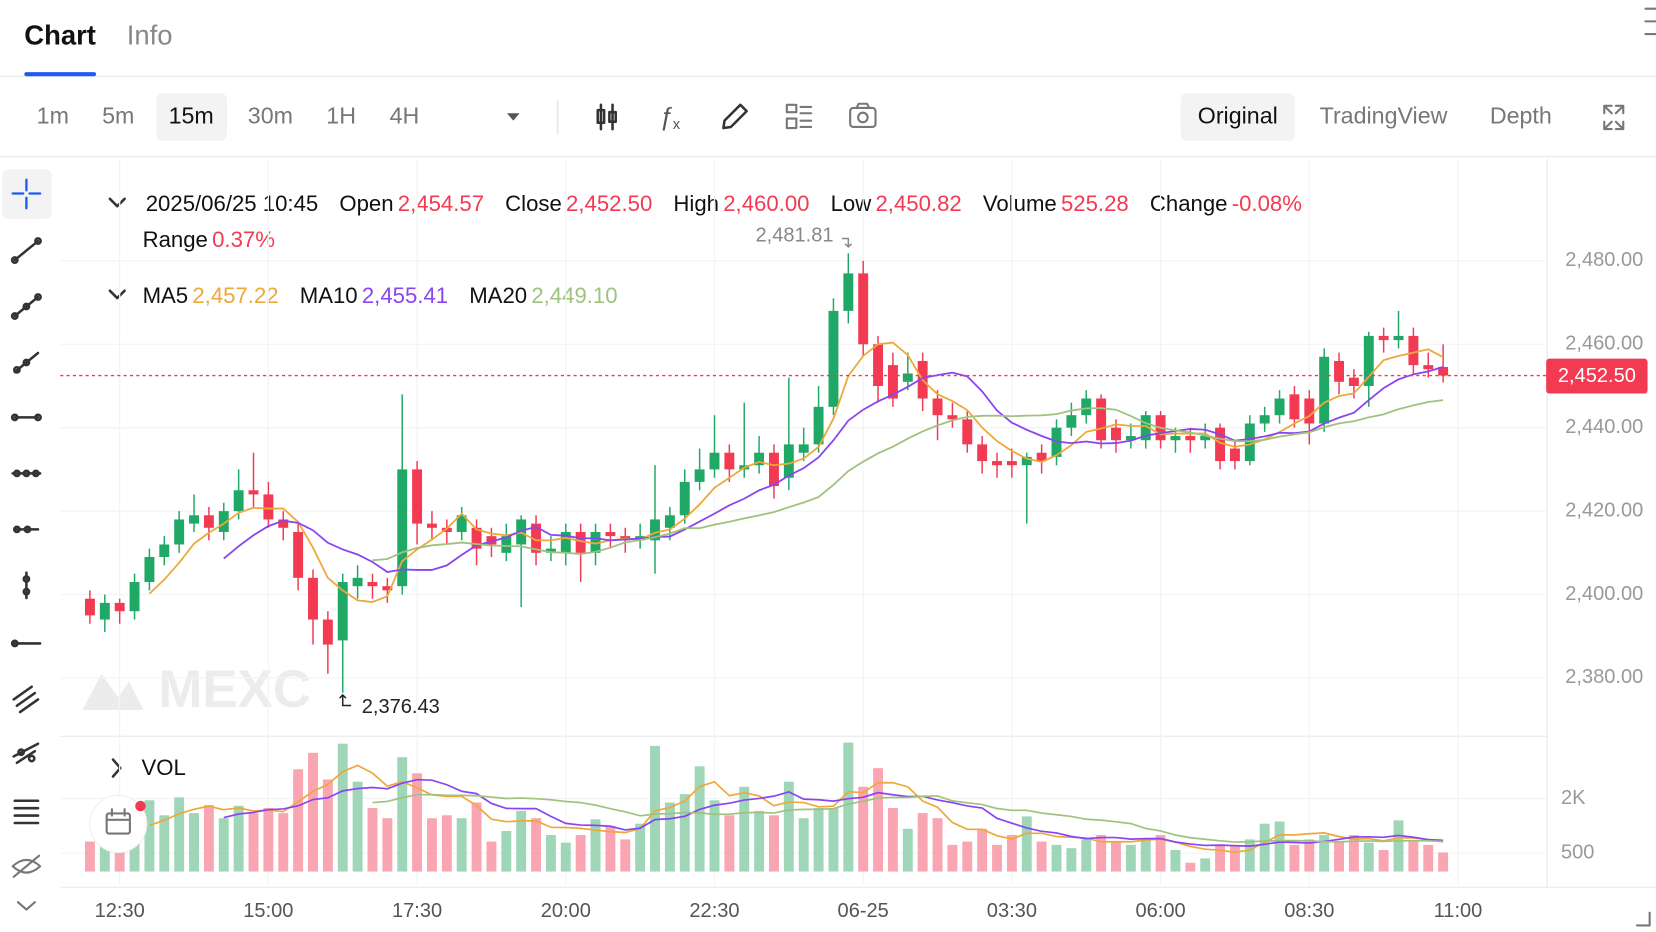  Describe the element at coordinates (1238, 116) in the screenshot. I see `view: Original` at that location.